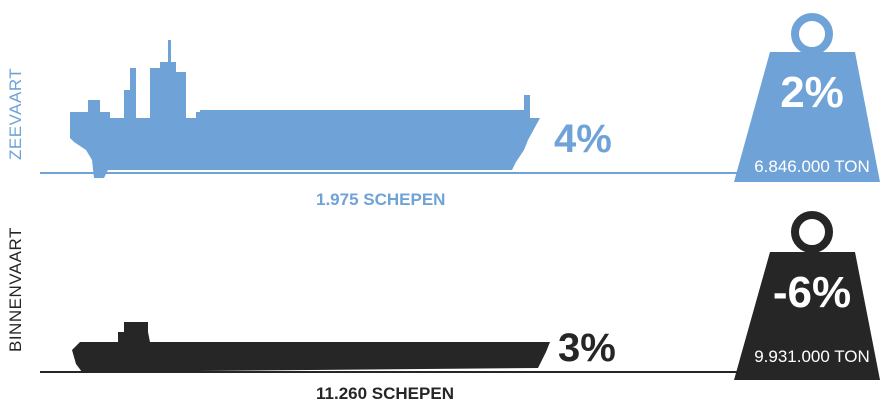 The height and width of the screenshot is (405, 895). What do you see at coordinates (812, 356) in the screenshot?
I see `inland-weight-ton: 9.931.000 TON` at bounding box center [812, 356].